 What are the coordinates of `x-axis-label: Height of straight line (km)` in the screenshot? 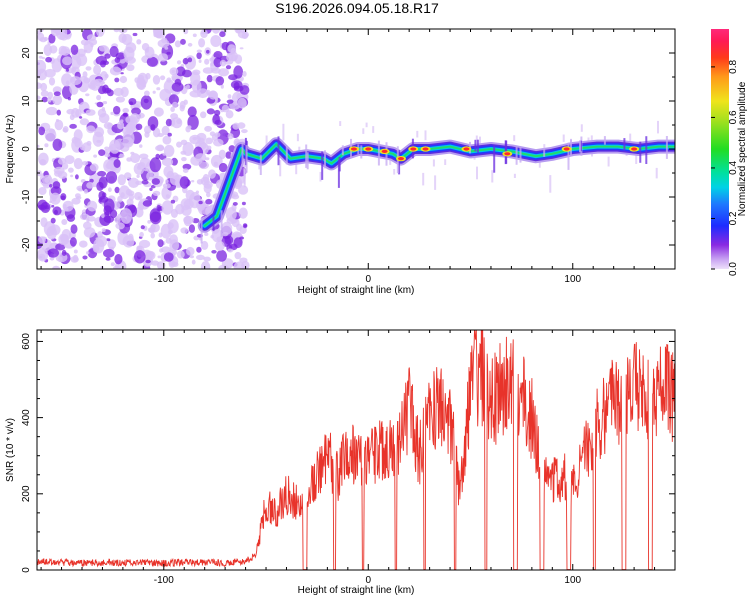 It's located at (356, 290).